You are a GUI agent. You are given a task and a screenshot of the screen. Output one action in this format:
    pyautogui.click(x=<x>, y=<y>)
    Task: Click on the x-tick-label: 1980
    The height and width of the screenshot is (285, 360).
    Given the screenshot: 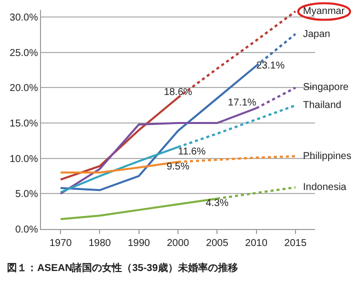 What is the action you would take?
    pyautogui.click(x=100, y=243)
    